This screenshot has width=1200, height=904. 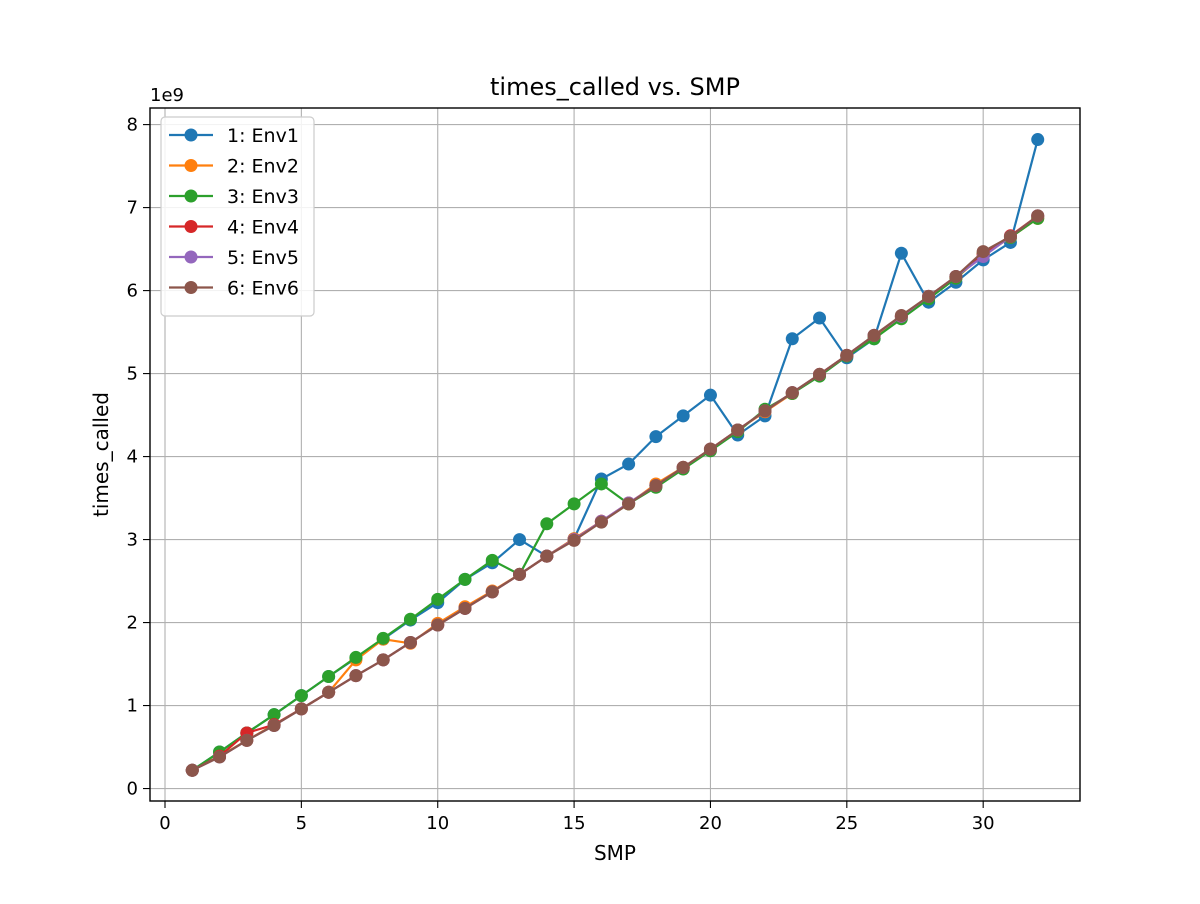 I want to click on y-tick-label: 7, so click(x=132, y=208).